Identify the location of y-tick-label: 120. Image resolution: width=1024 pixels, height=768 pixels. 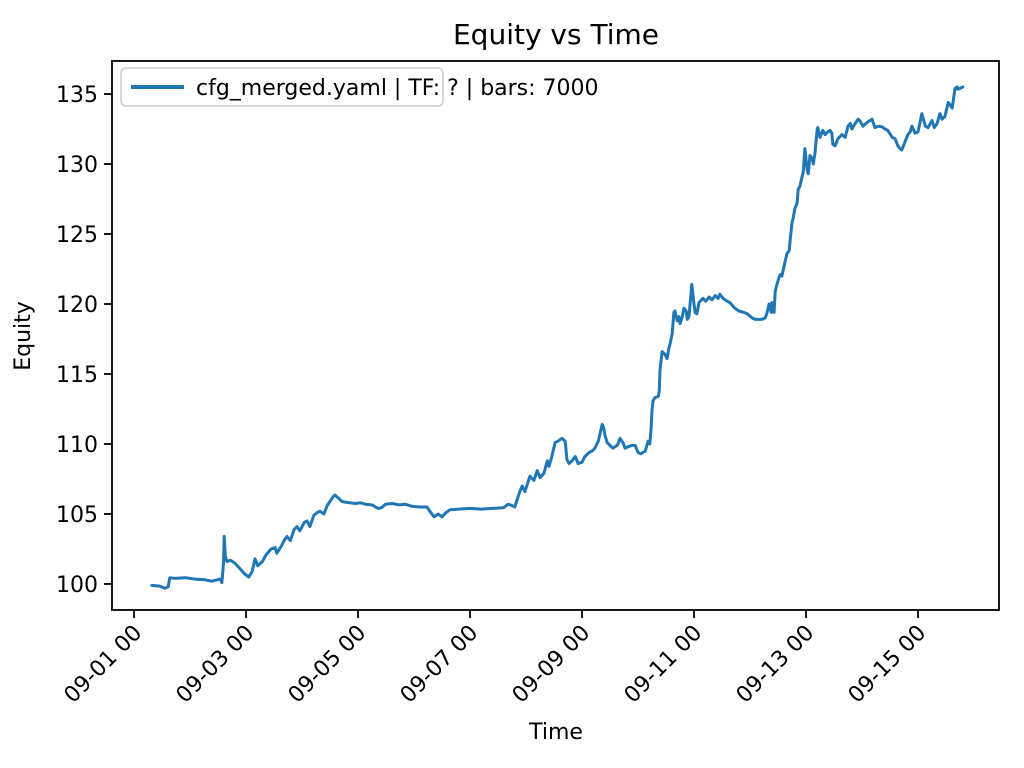
(77, 305).